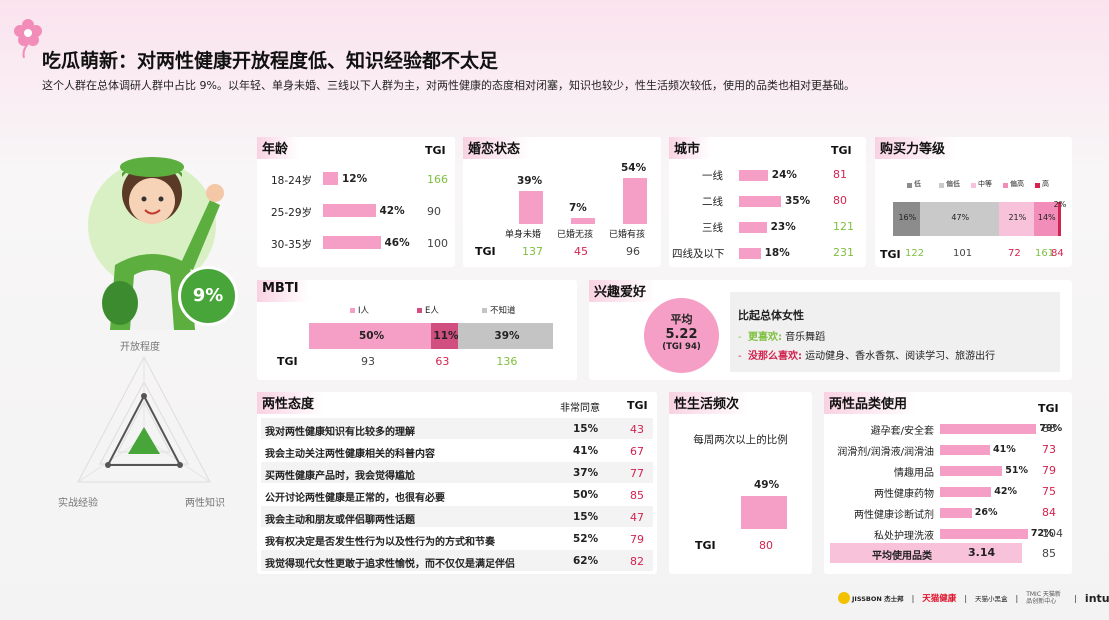 The height and width of the screenshot is (620, 1109). What do you see at coordinates (437, 179) in the screenshot?
I see `age-row-tgi: 166` at bounding box center [437, 179].